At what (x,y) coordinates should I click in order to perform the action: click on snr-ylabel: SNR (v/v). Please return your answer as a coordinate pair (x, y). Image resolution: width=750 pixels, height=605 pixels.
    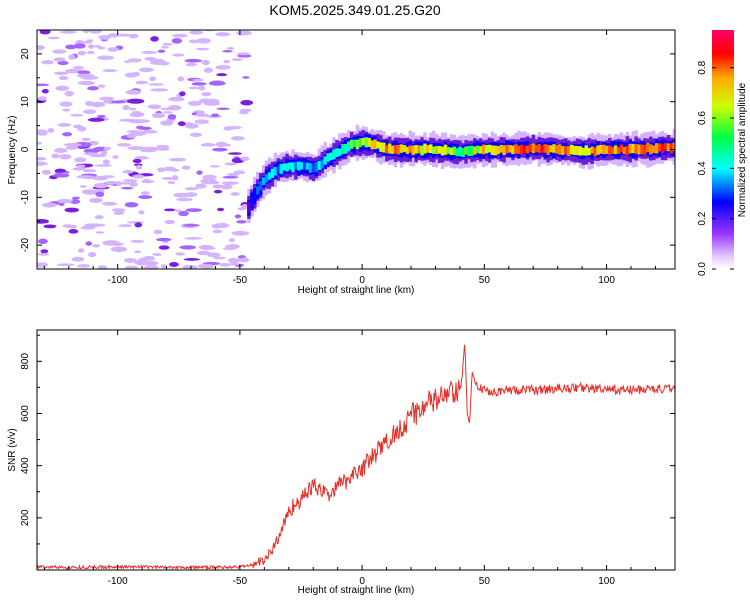
    Looking at the image, I should click on (12, 449).